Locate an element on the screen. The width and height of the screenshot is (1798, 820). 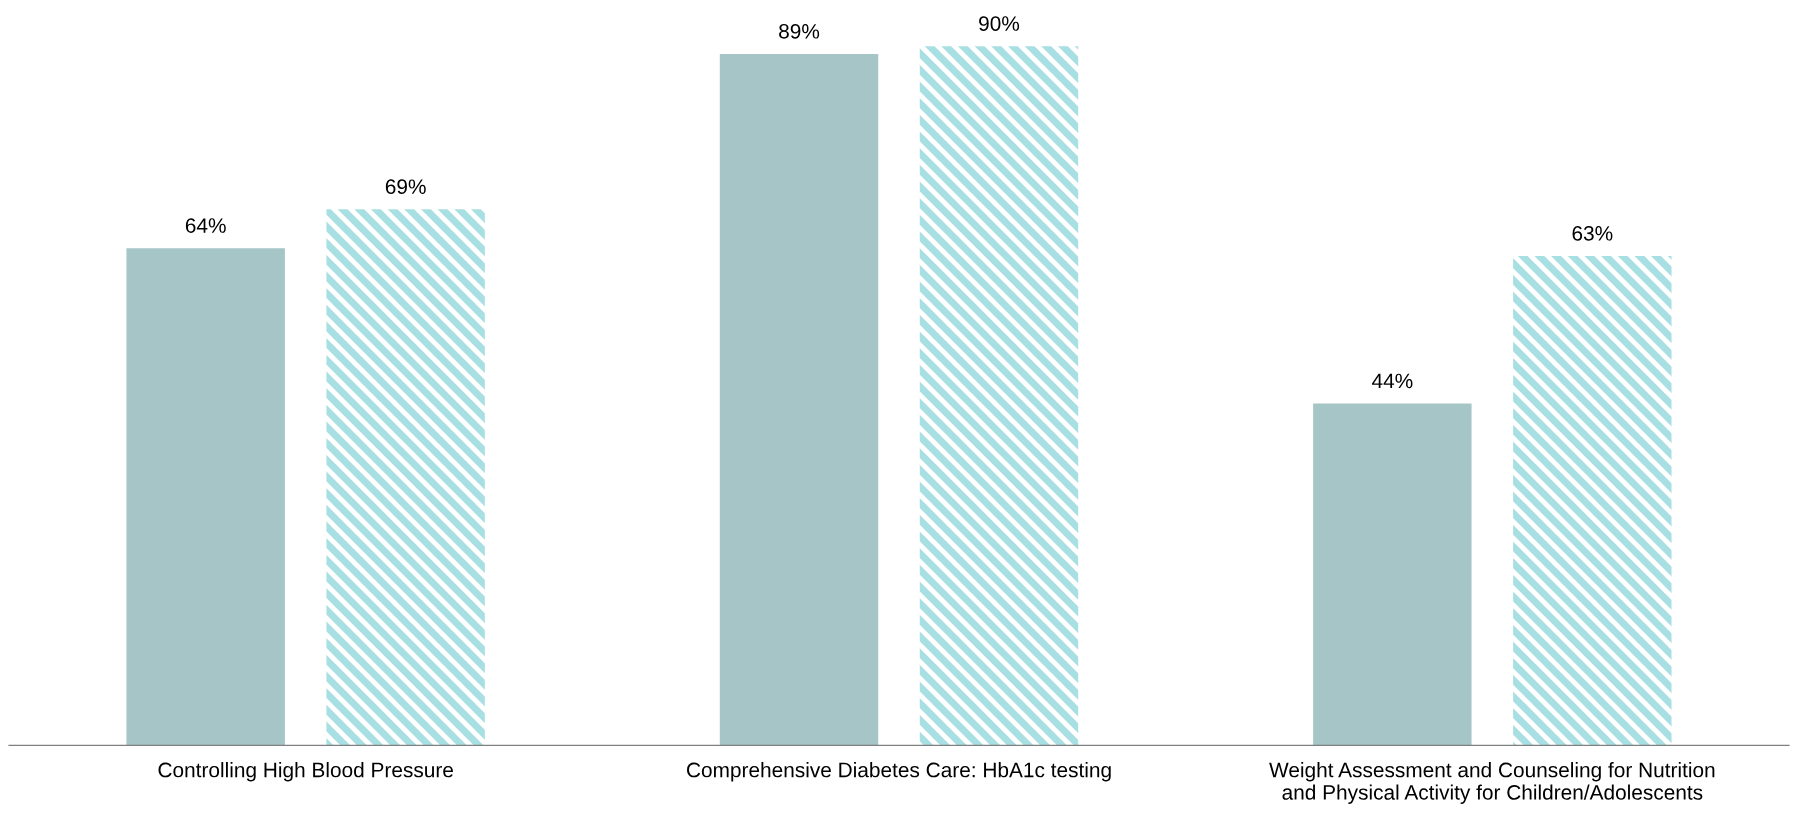
data-label: 90% is located at coordinates (999, 23).